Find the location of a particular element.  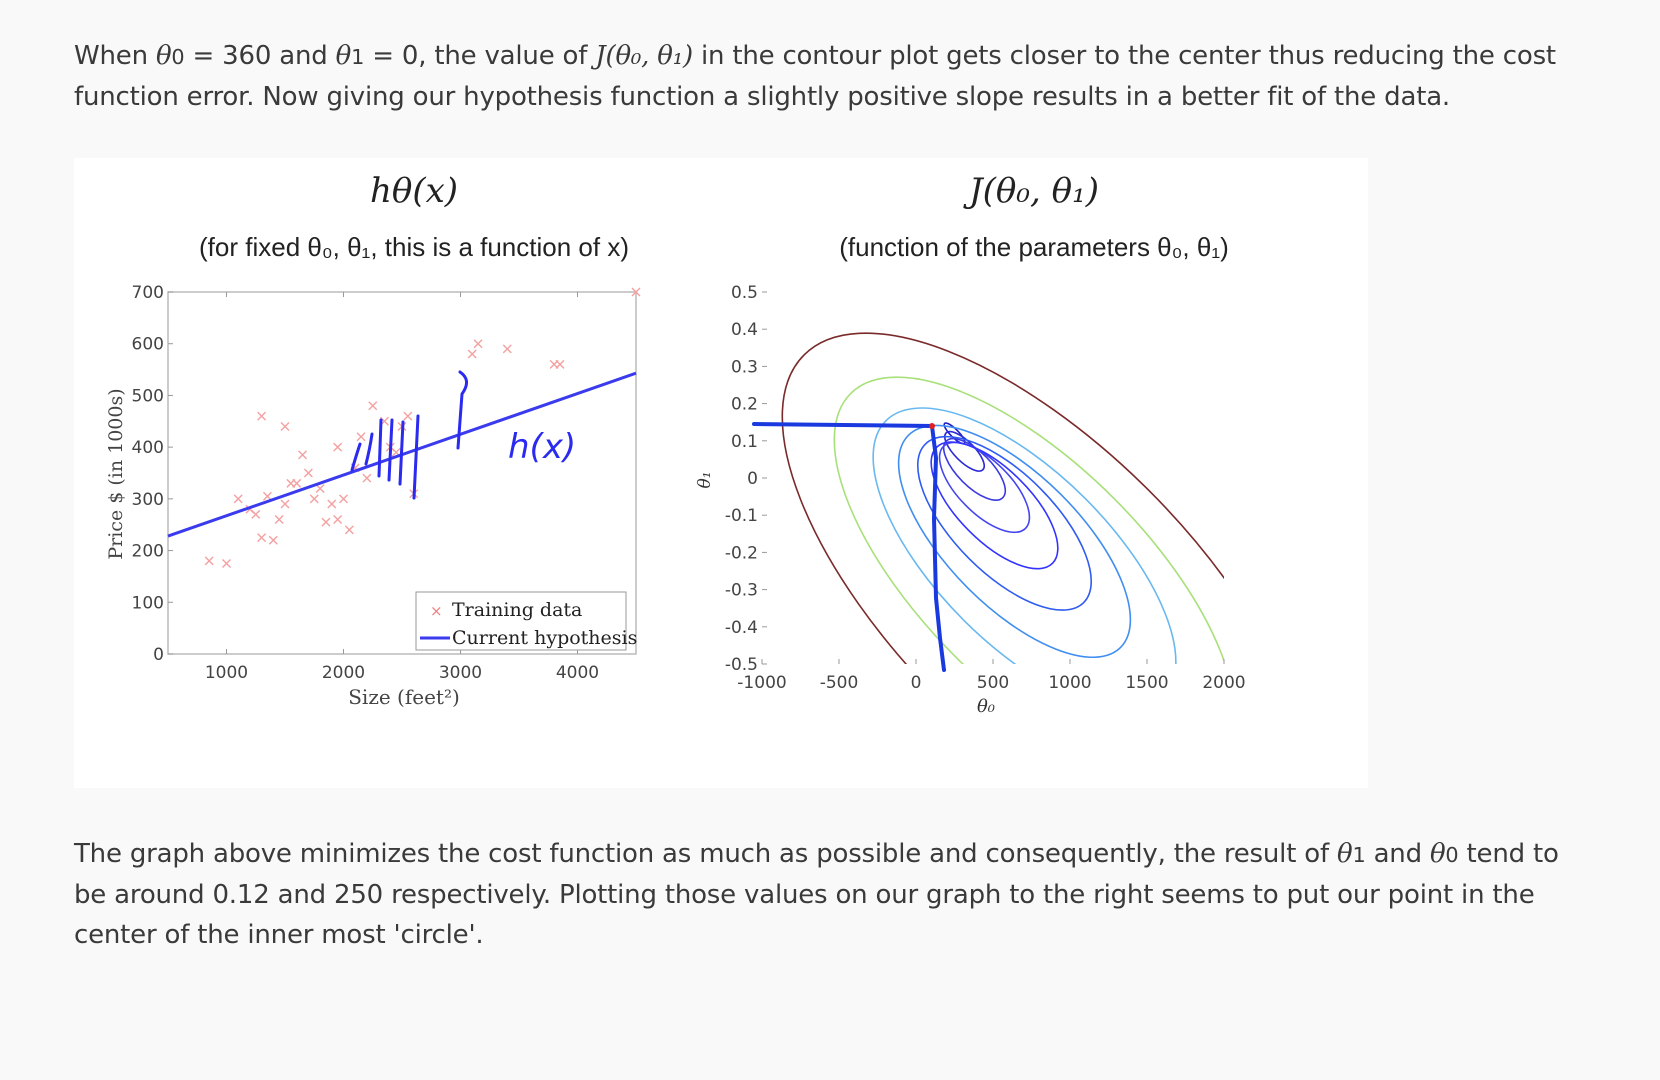

right-y-axis-label: θ₁ is located at coordinates (705, 479).